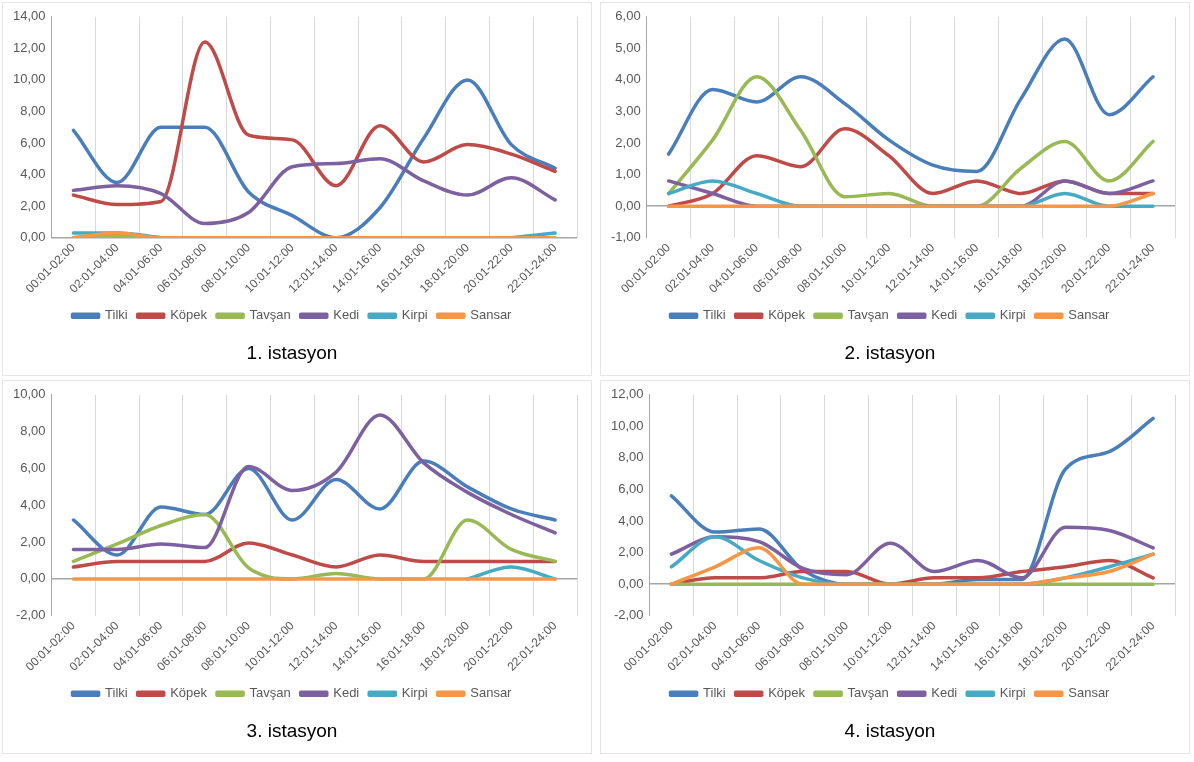 This screenshot has height=762, width=1194. I want to click on text: 1. istasyon, so click(292, 352).